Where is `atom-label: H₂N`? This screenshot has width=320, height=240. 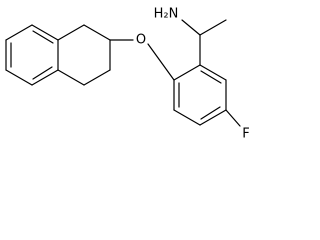 atom-label: H₂N is located at coordinates (166, 14).